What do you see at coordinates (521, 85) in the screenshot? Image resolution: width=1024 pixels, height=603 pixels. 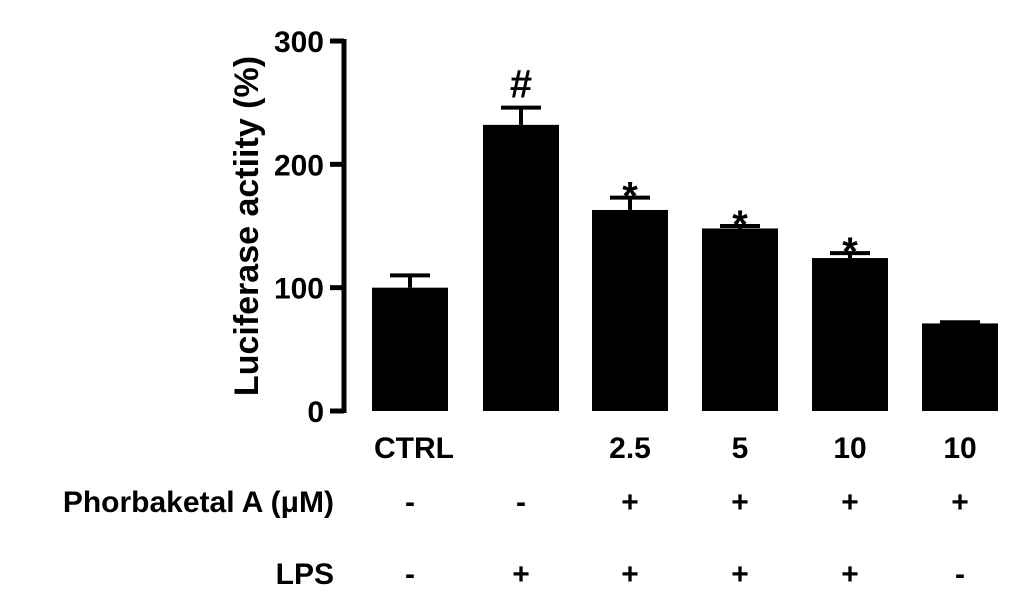 I see `significance-marker: #` at bounding box center [521, 85].